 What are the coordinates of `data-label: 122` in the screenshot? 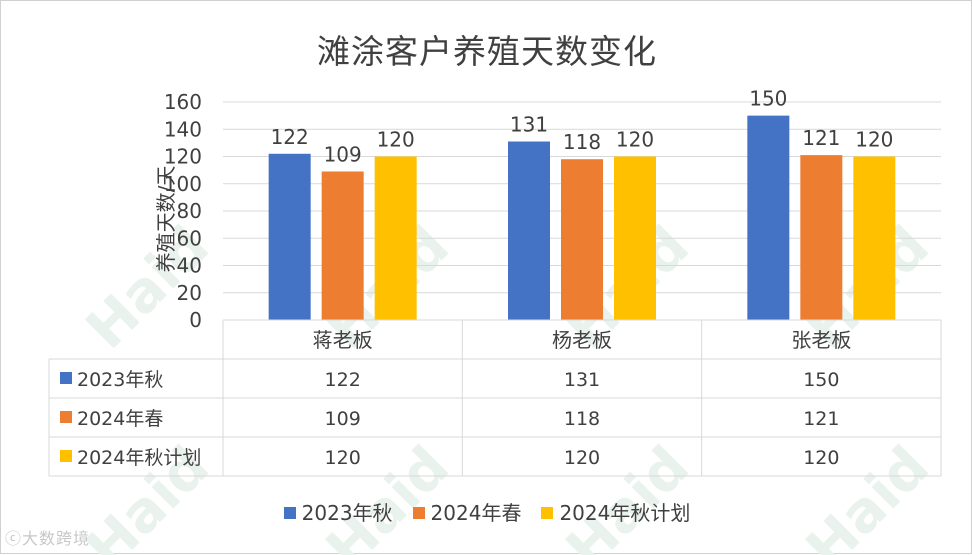 It's located at (290, 137).